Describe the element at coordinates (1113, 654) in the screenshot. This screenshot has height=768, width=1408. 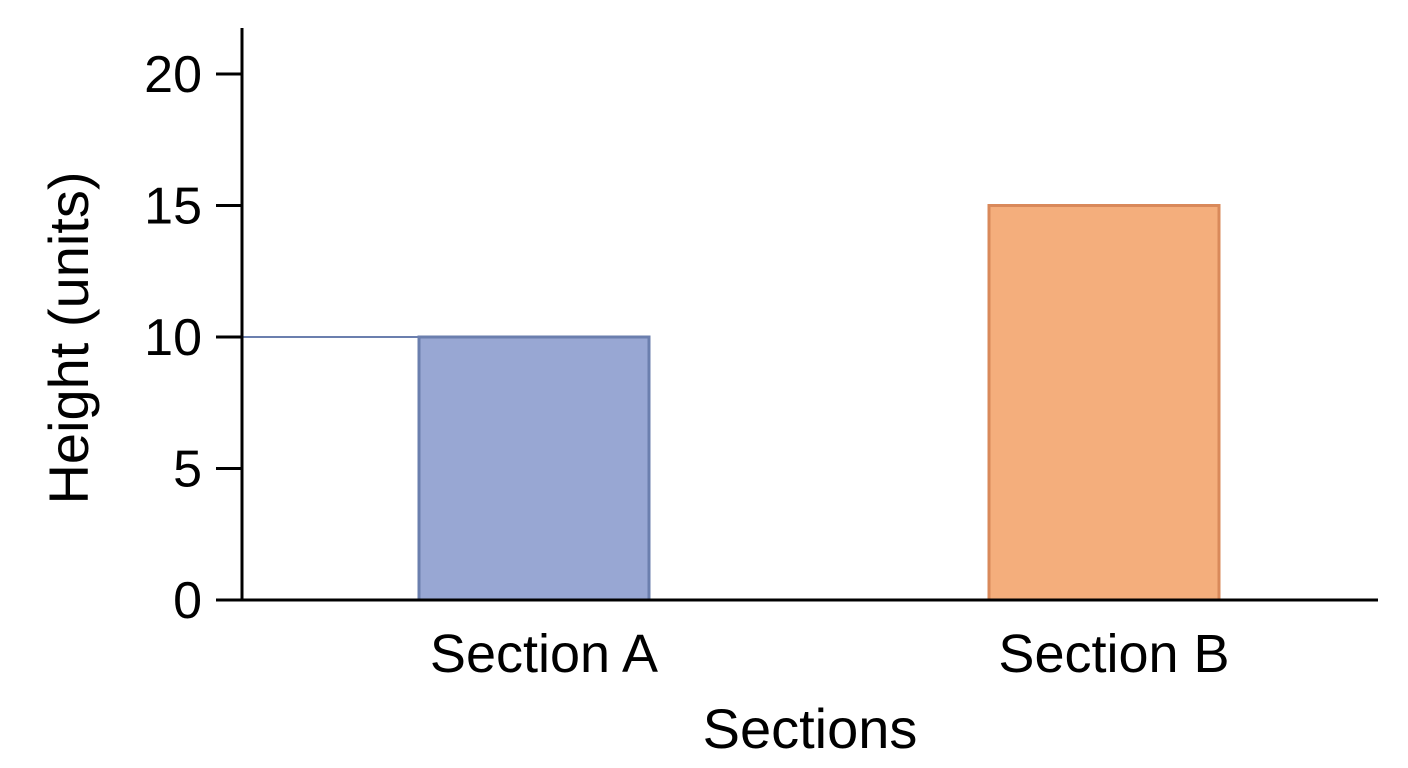
I see `x-tick-label: Section B` at that location.